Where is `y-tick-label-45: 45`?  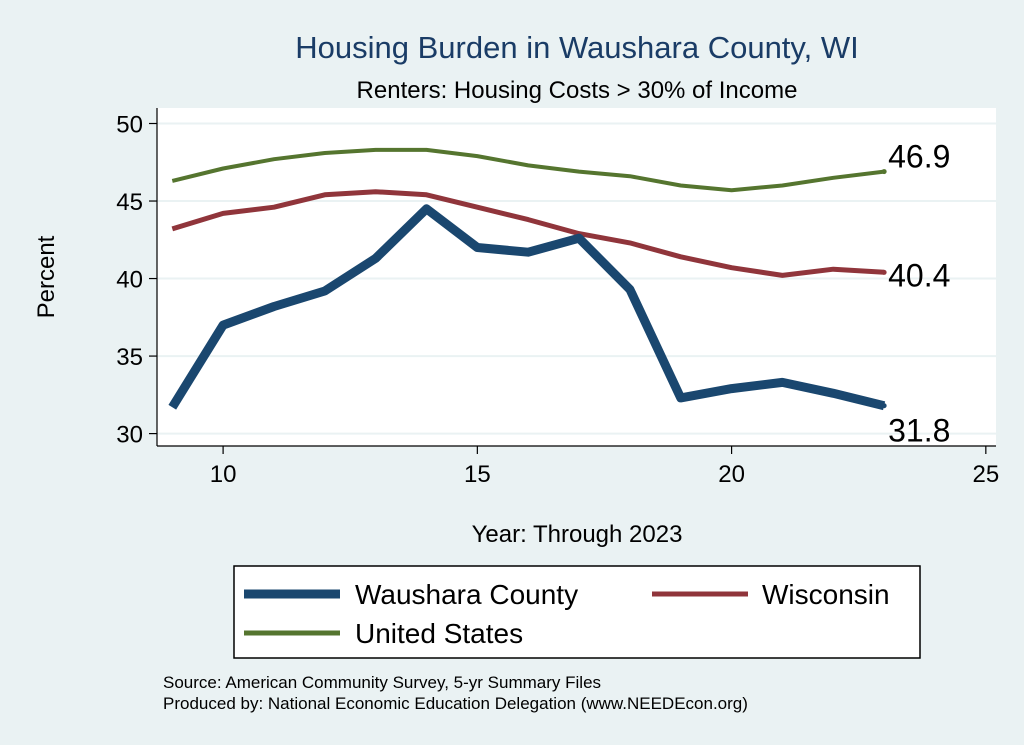
y-tick-label-45: 45 is located at coordinates (129, 202).